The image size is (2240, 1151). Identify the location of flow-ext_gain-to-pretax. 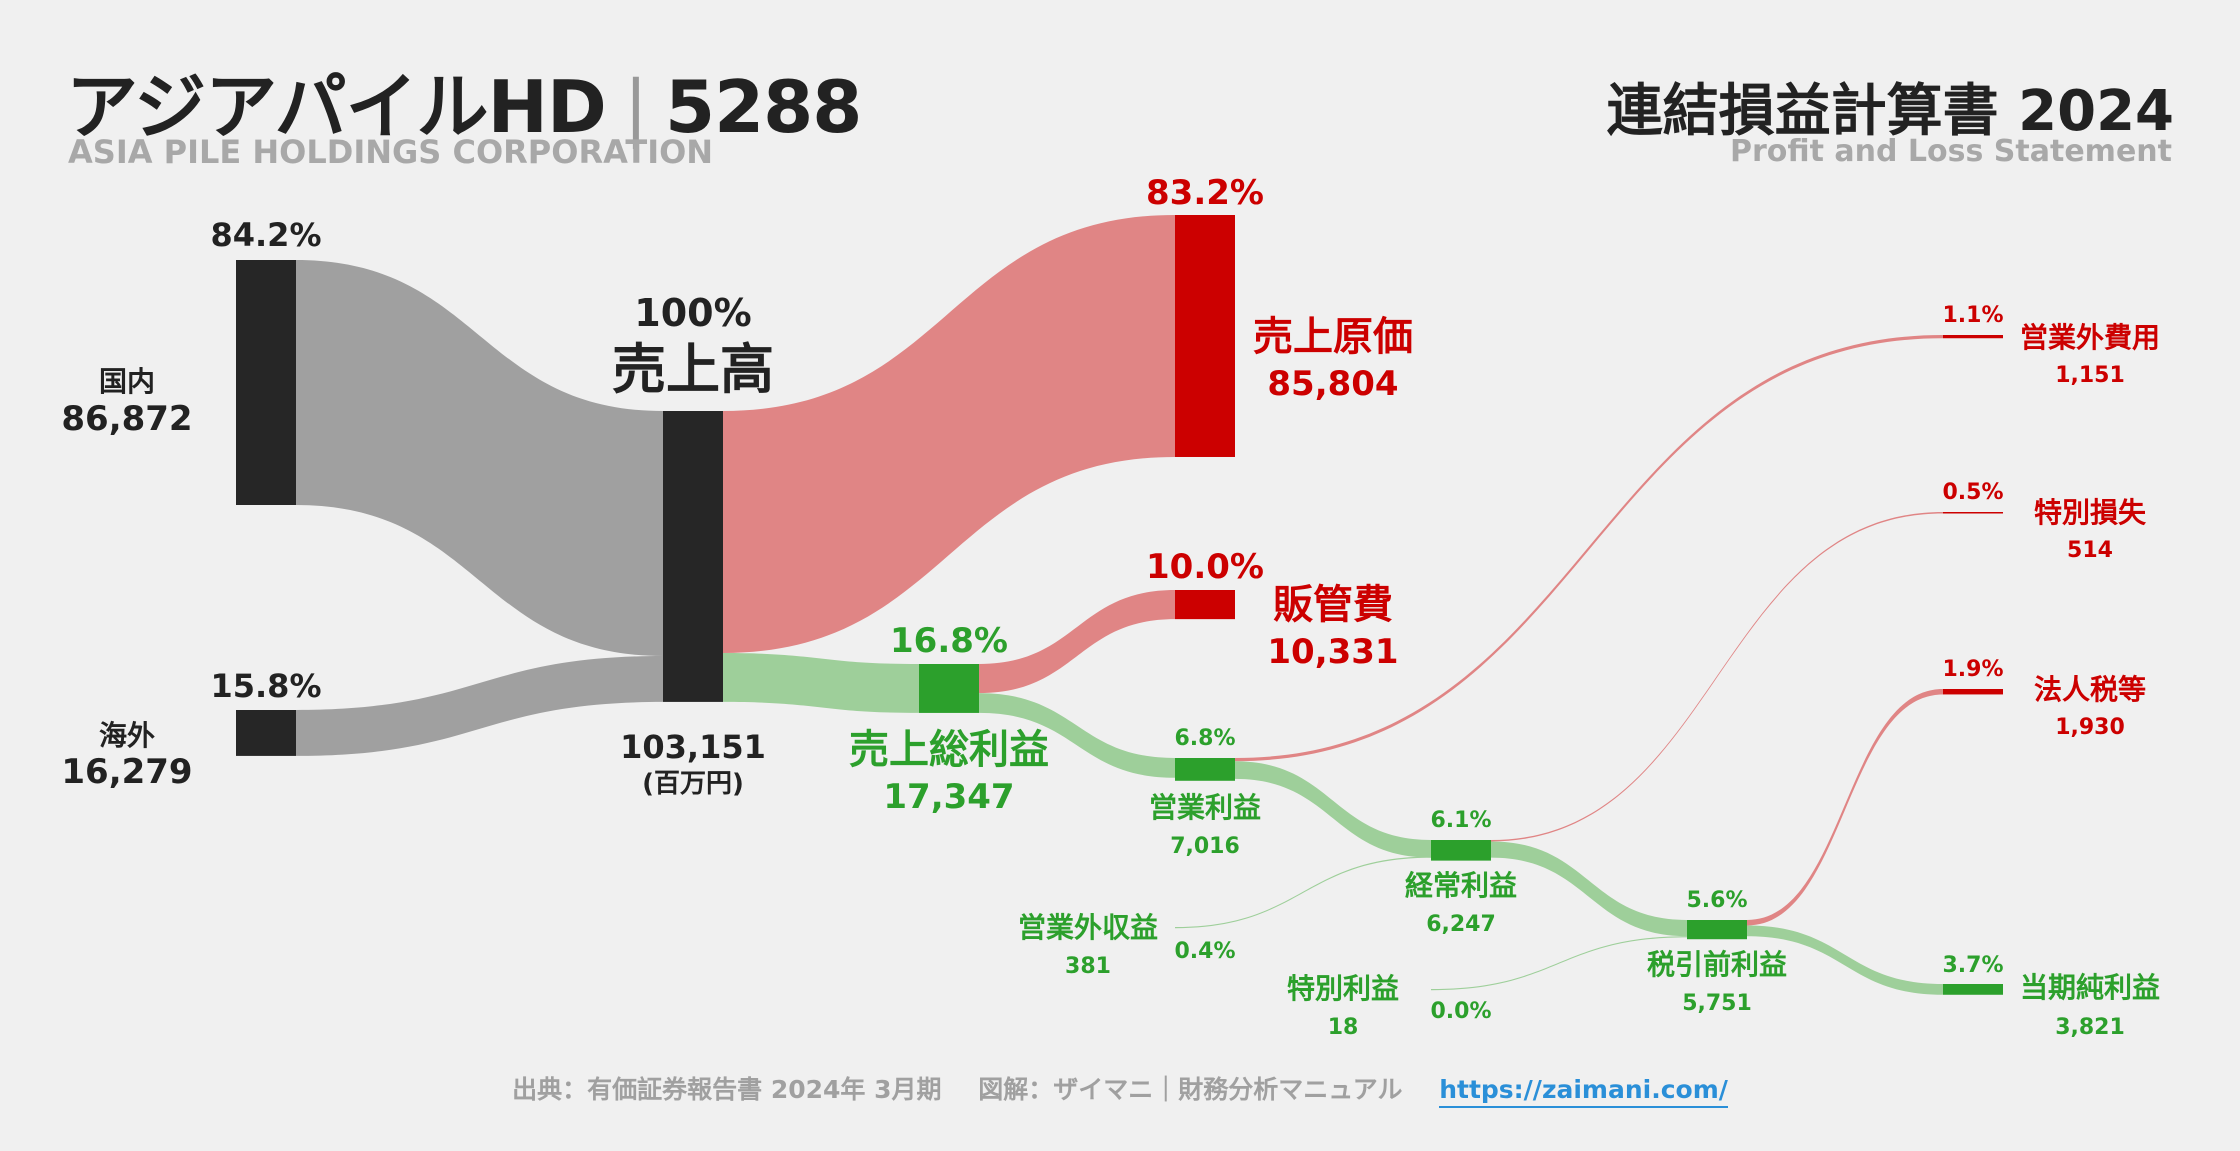
(1559, 963).